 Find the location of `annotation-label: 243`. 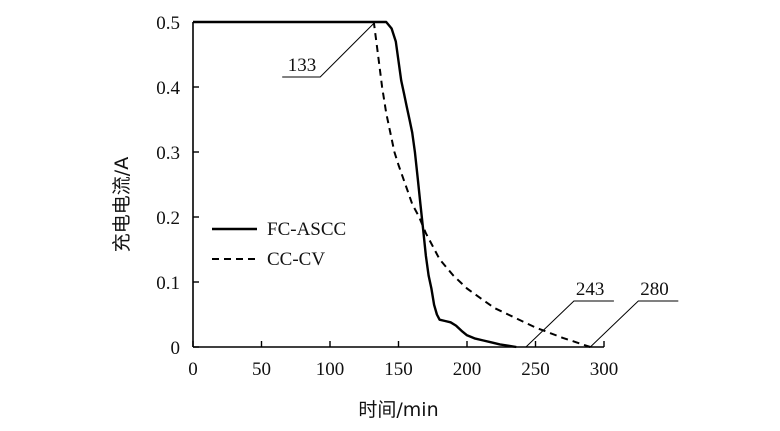

annotation-label: 243 is located at coordinates (590, 289).